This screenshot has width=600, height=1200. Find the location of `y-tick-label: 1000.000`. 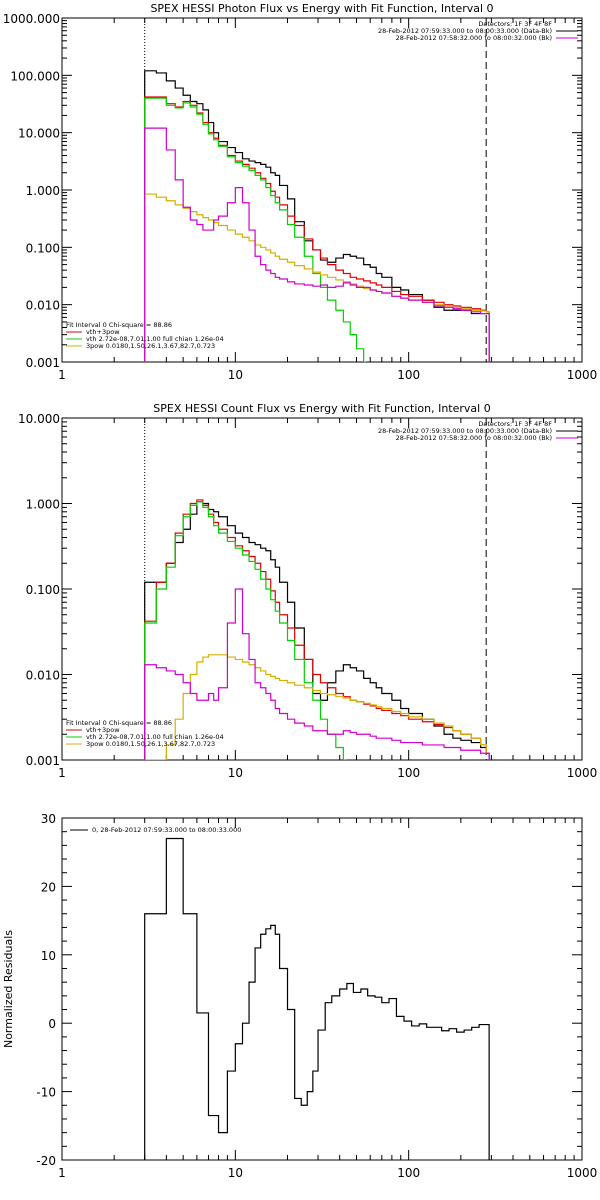

y-tick-label: 1000.000 is located at coordinates (31, 19).